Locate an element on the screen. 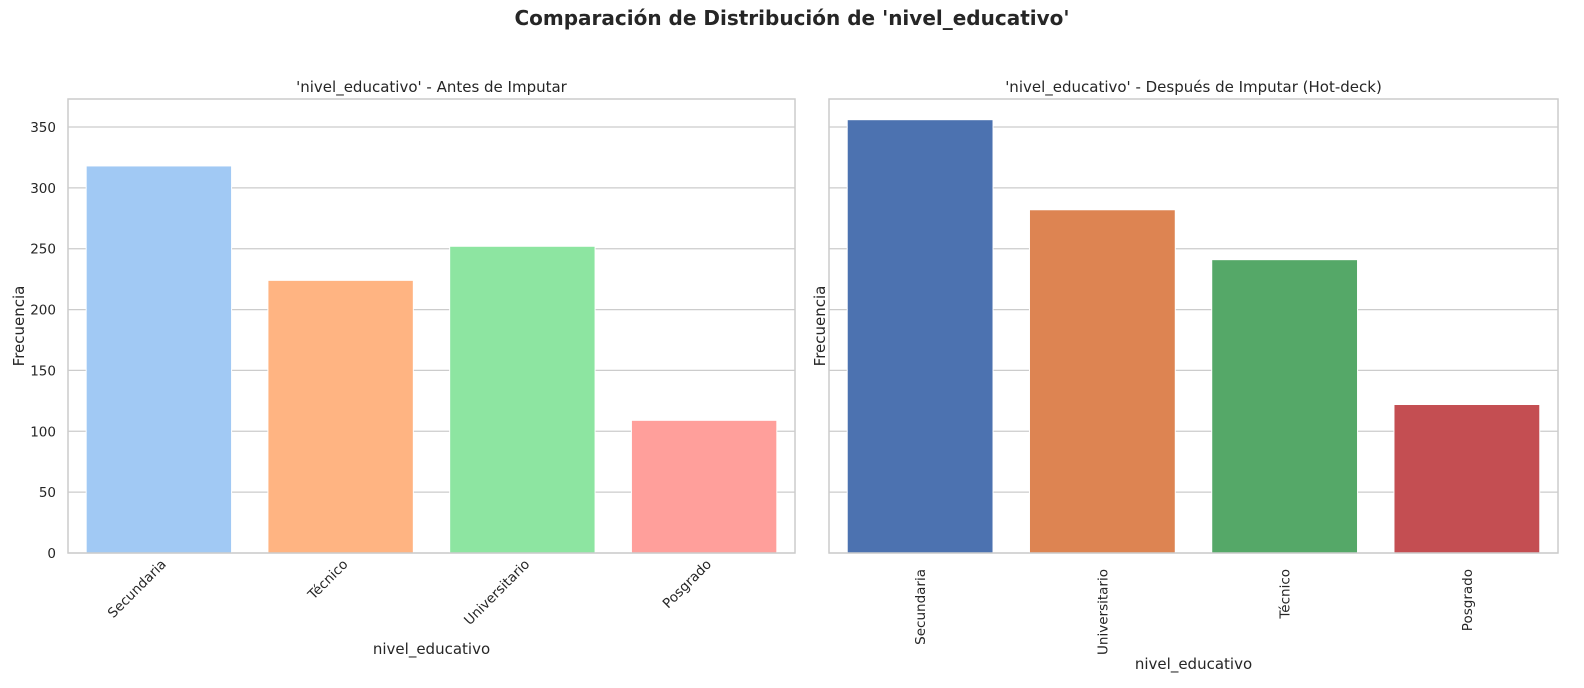  chart-title: 'nivel_educativo' - Antes de Imputar is located at coordinates (432, 87).